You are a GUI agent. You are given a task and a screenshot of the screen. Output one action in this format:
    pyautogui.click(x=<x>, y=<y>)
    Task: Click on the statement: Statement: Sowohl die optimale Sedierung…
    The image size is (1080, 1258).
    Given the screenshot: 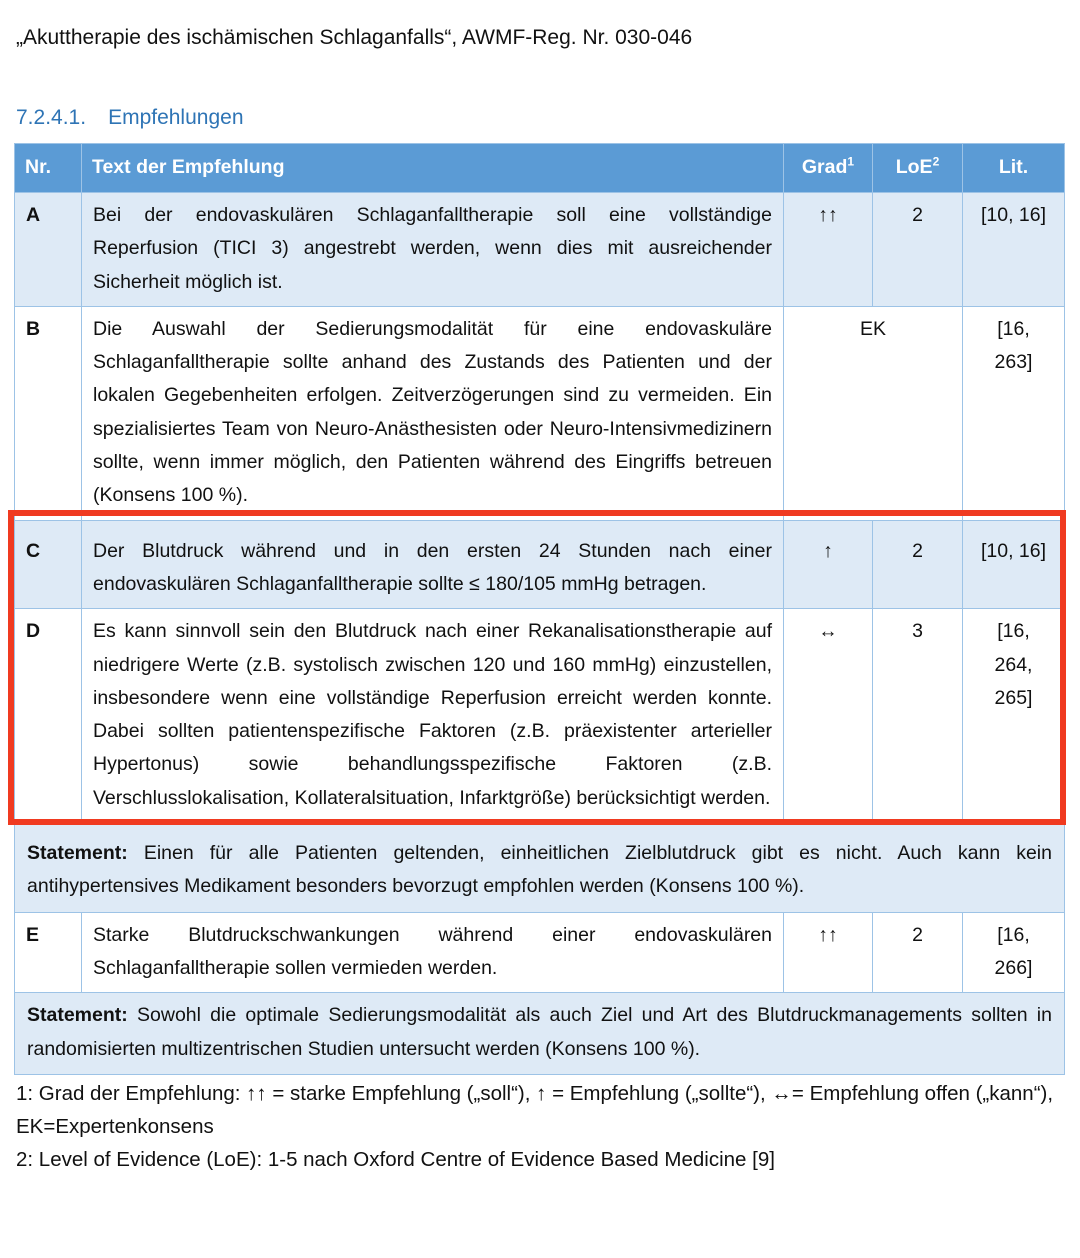 What is the action you would take?
    pyautogui.click(x=539, y=1033)
    